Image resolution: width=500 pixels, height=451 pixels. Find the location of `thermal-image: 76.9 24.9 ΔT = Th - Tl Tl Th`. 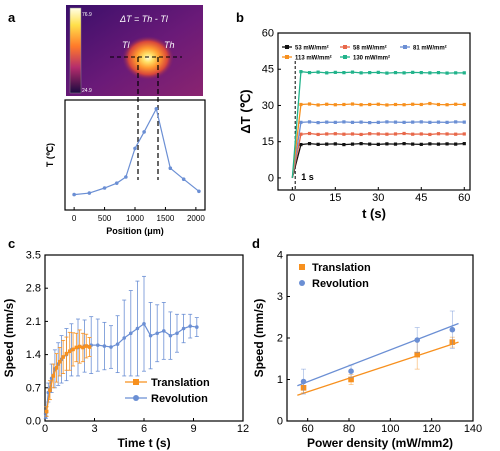

thermal-image: 76.9 24.9 ΔT = Th - Tl Tl Th is located at coordinates (134, 50).